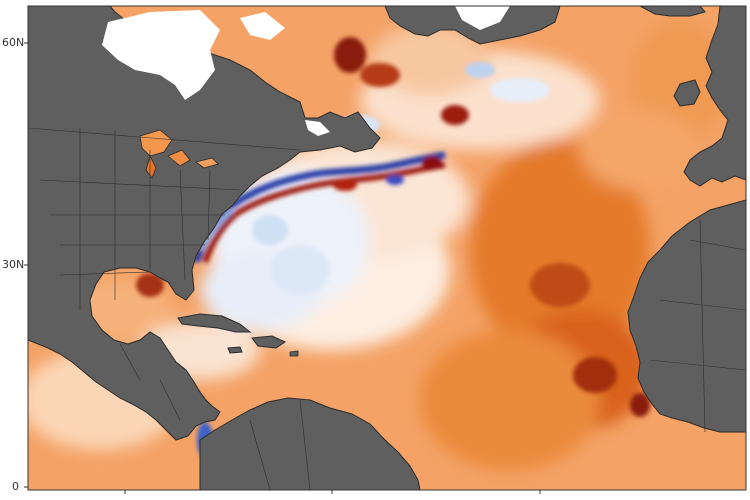 The image size is (750, 500). Describe the element at coordinates (672, 11) in the screenshot. I see `land-iceland` at that location.